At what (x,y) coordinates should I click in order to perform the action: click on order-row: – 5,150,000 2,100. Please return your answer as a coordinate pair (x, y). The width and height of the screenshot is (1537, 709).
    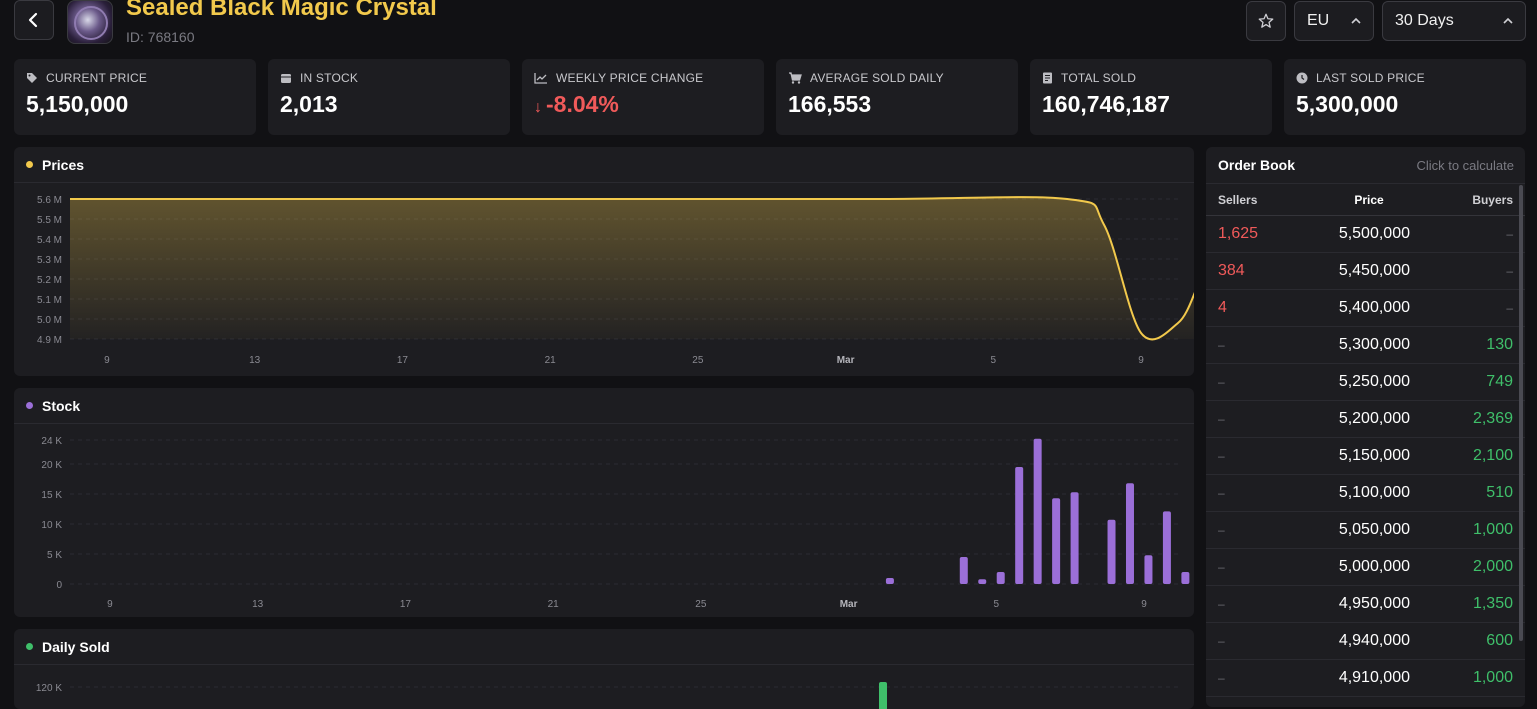
    Looking at the image, I should click on (1365, 456).